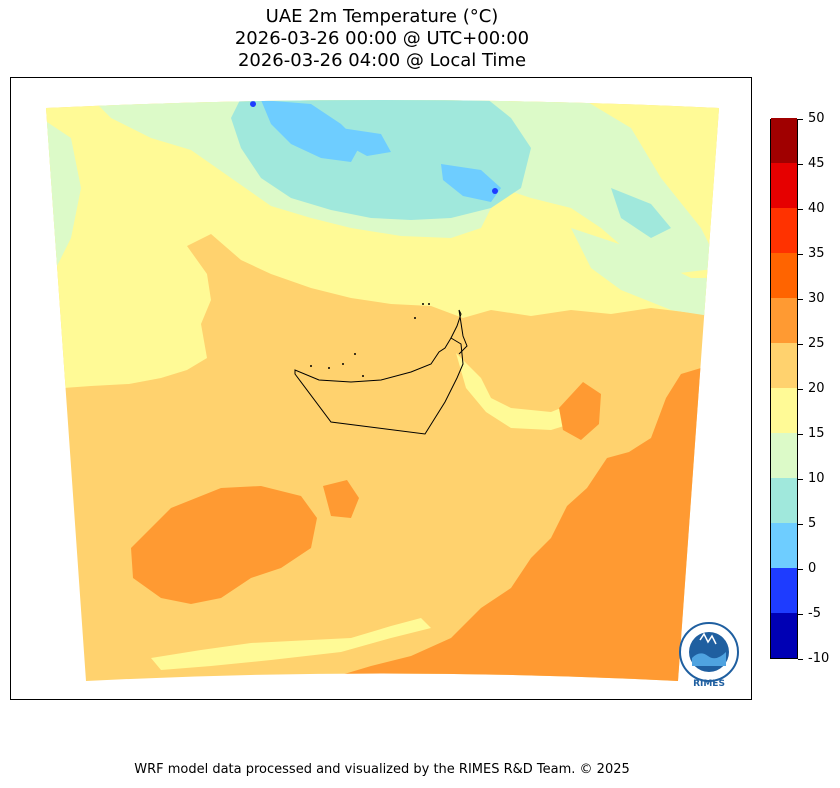 This screenshot has width=840, height=788. What do you see at coordinates (645, 273) in the screenshot?
I see `band-10-15-east` at bounding box center [645, 273].